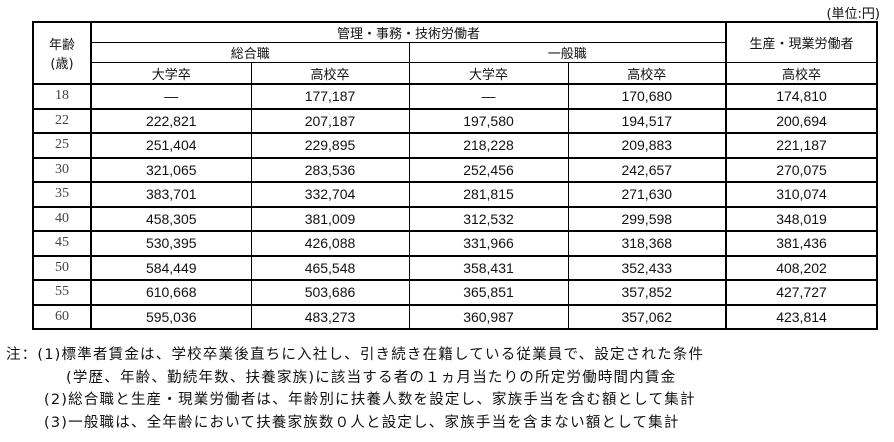 The image size is (894, 442). What do you see at coordinates (171, 218) in the screenshot?
I see `general-univ-cell: 458,305` at bounding box center [171, 218].